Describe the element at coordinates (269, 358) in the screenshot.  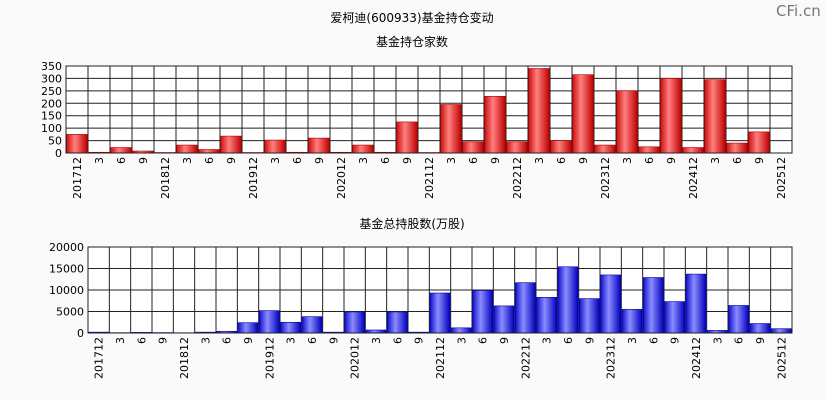
I see `chart2-xtick-label: 201912` at that location.